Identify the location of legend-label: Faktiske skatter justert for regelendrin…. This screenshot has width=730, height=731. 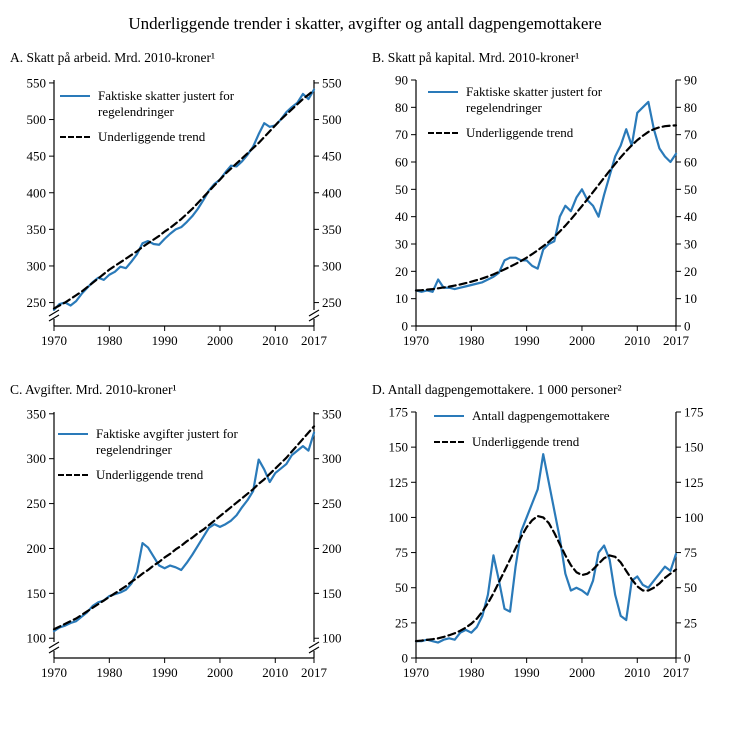
(166, 103).